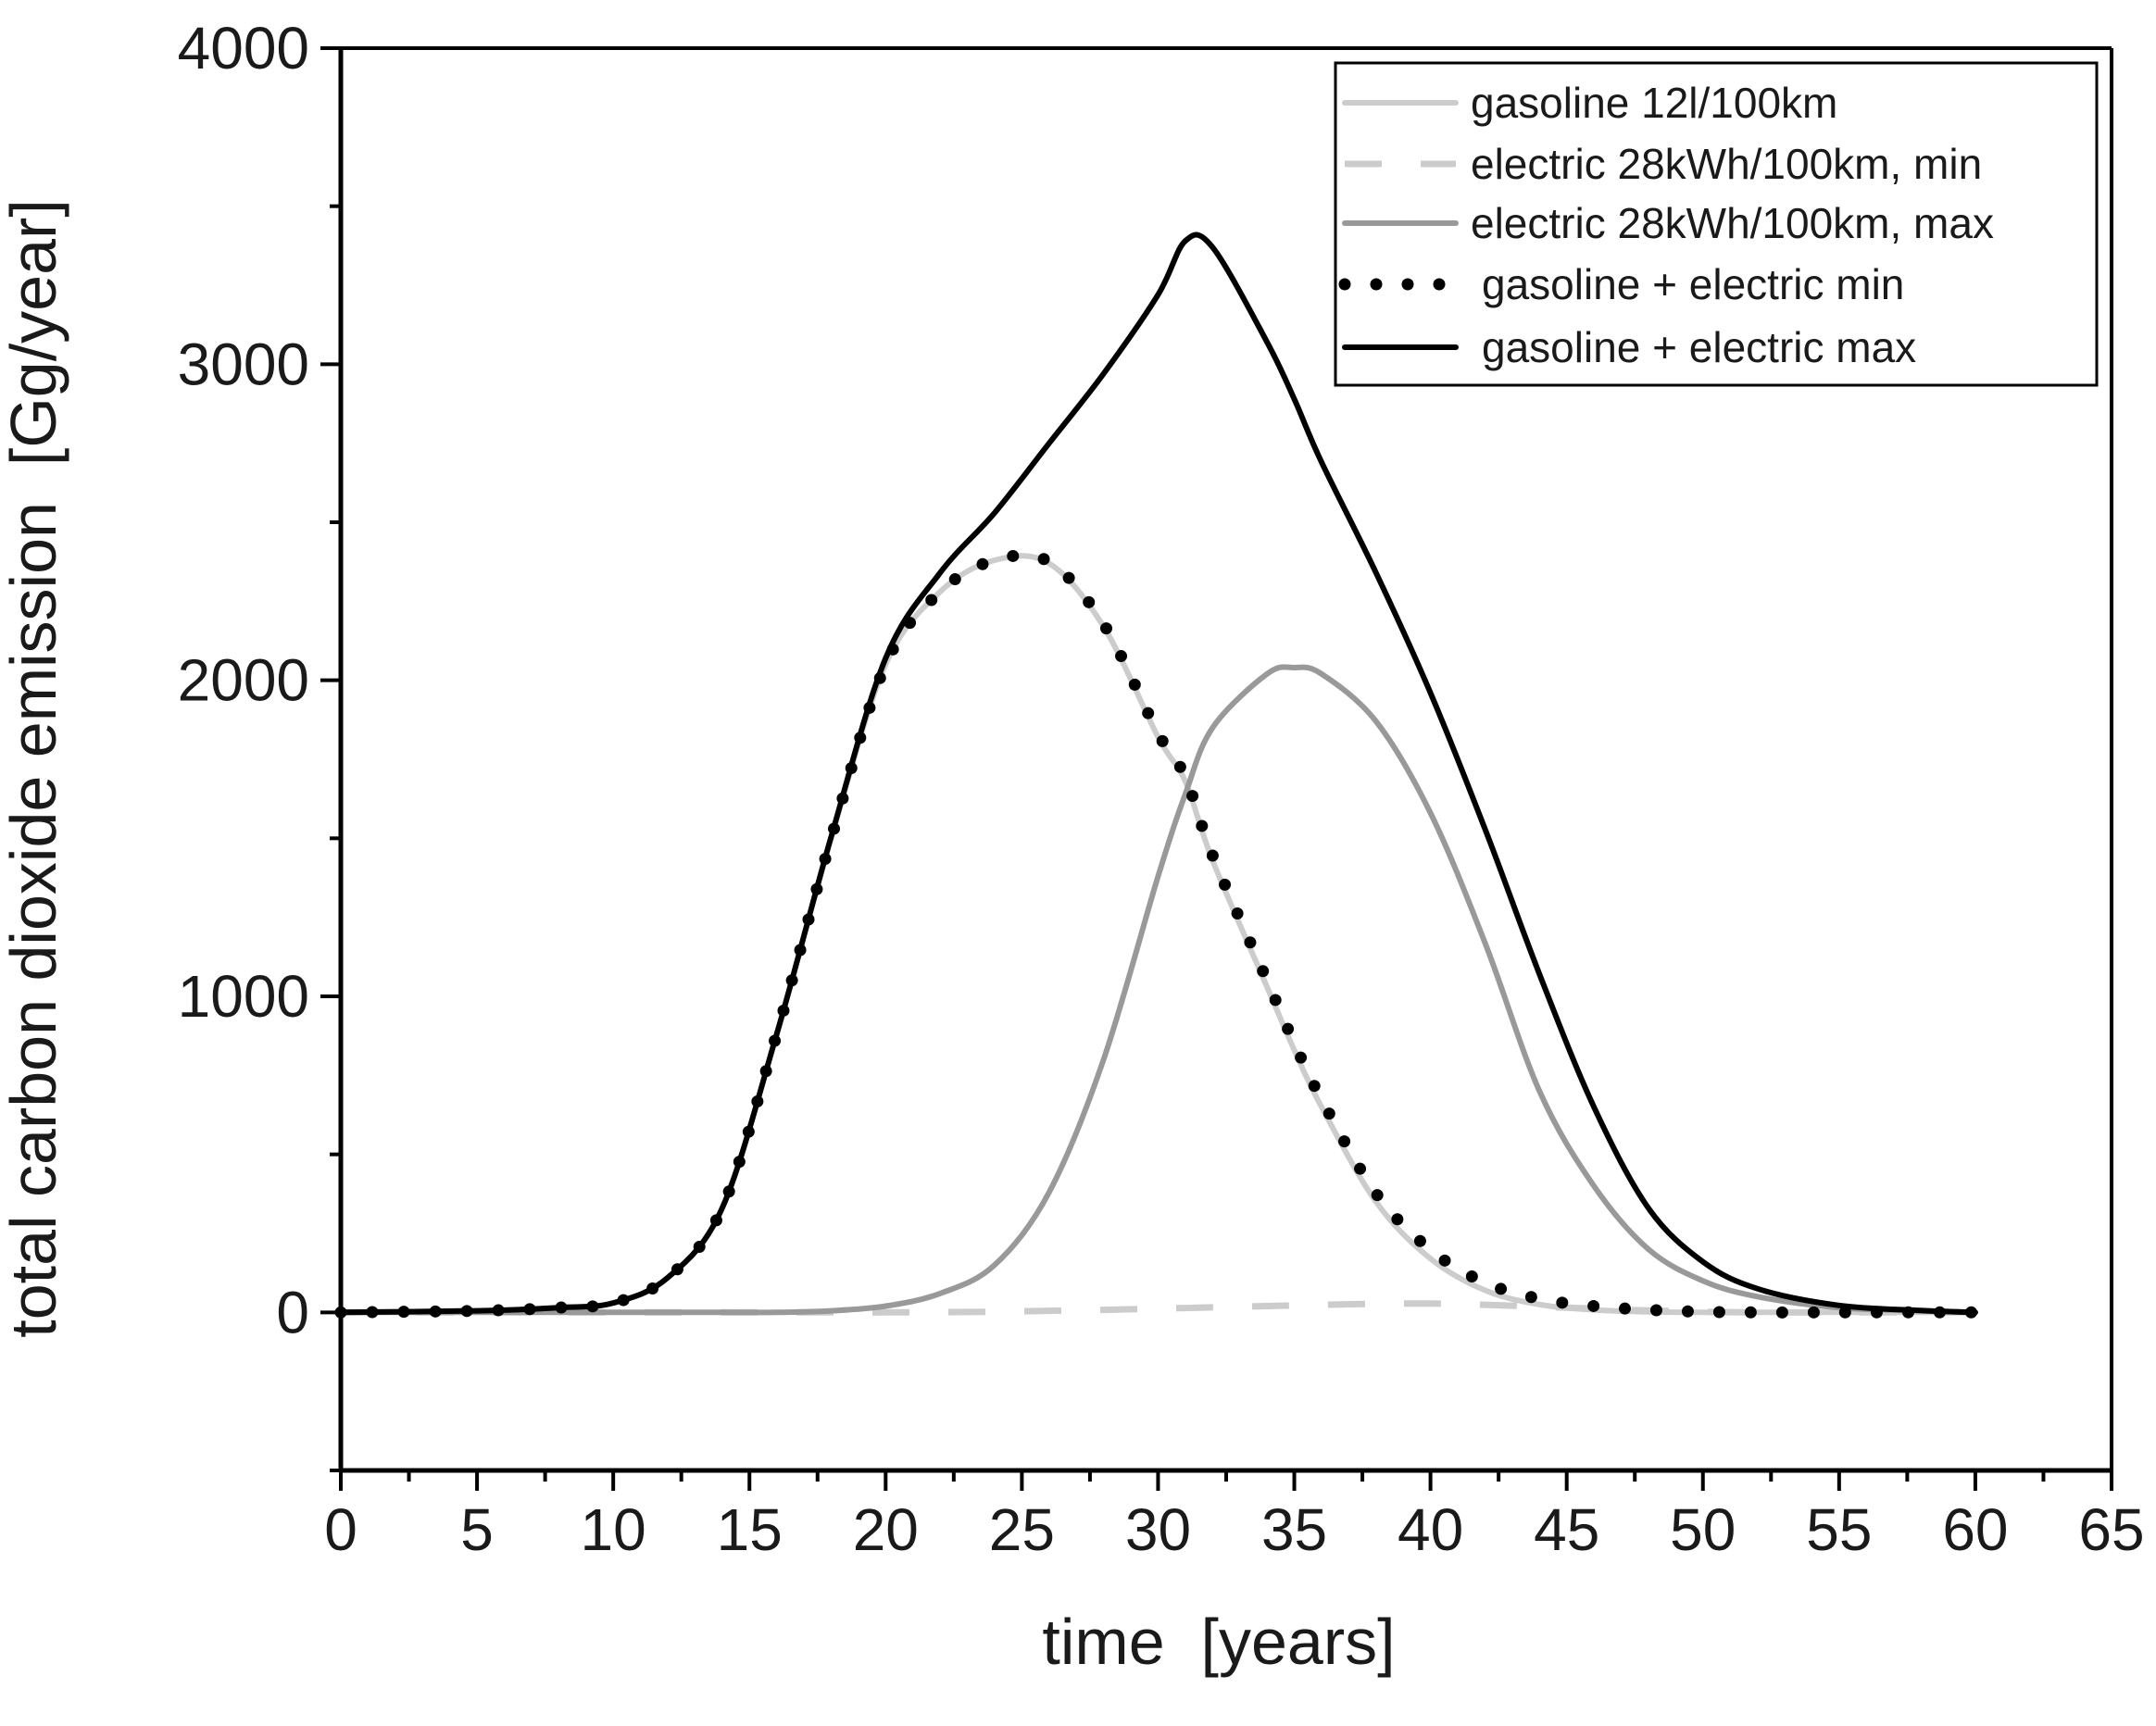 The image size is (2156, 1726). What do you see at coordinates (1430, 1529) in the screenshot?
I see `x-tick-label: 40` at bounding box center [1430, 1529].